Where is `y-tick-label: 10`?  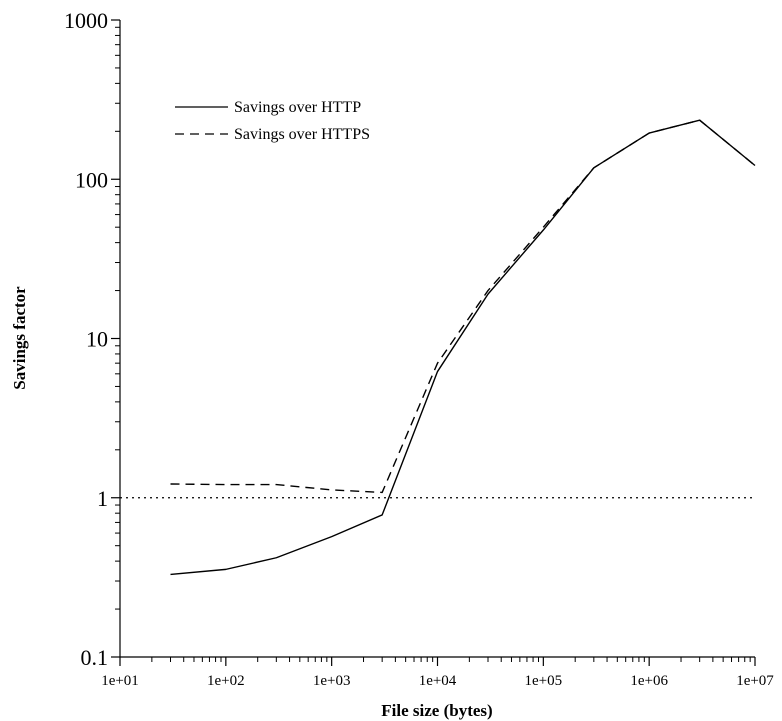
y-tick-label: 10 is located at coordinates (97, 339).